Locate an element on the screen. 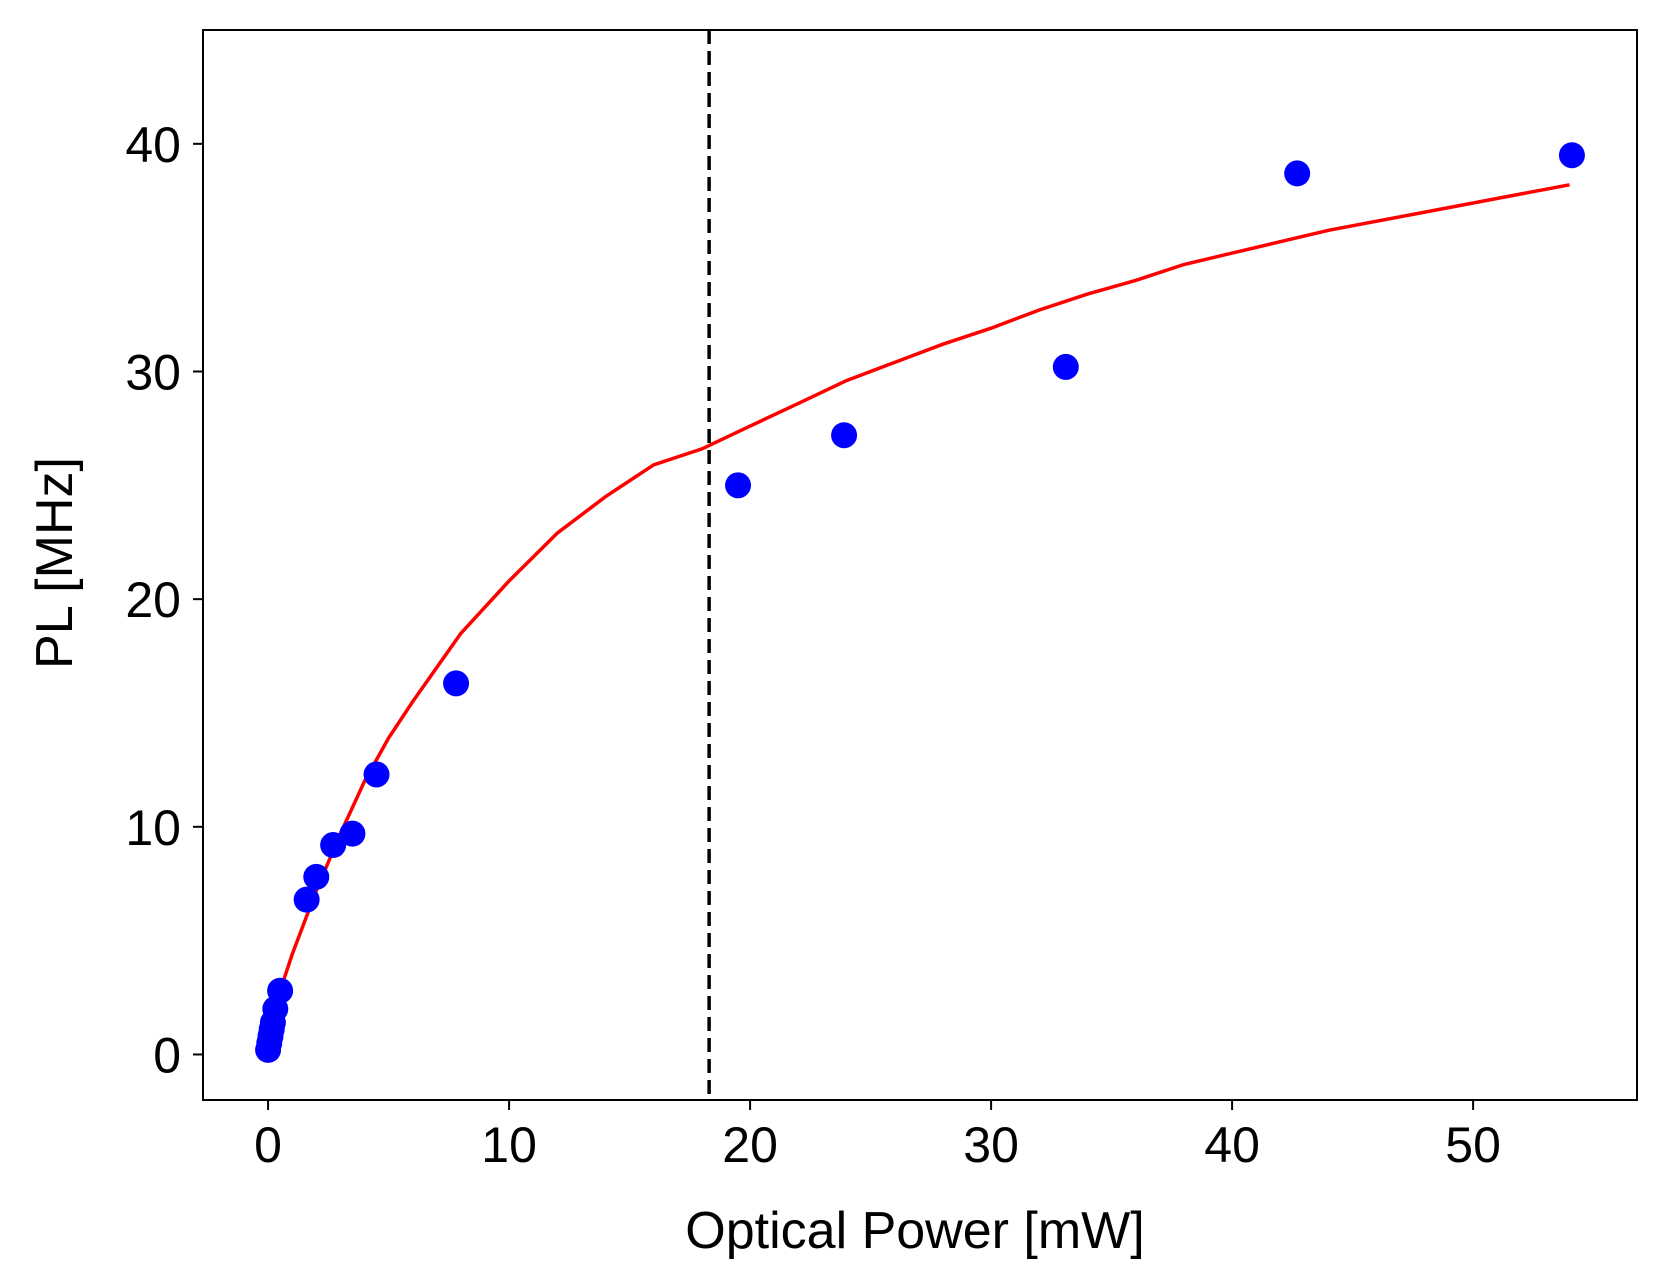 The height and width of the screenshot is (1285, 1660). x-tick-label: 0 is located at coordinates (268, 1145).